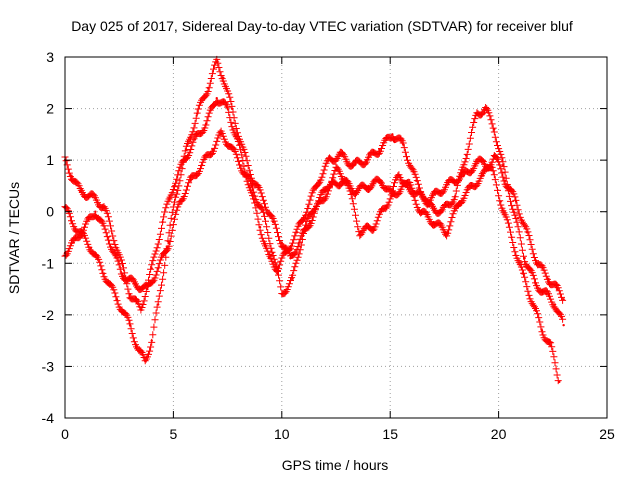 The width and height of the screenshot is (640, 485). I want to click on y-tick-label: -1, so click(48, 263).